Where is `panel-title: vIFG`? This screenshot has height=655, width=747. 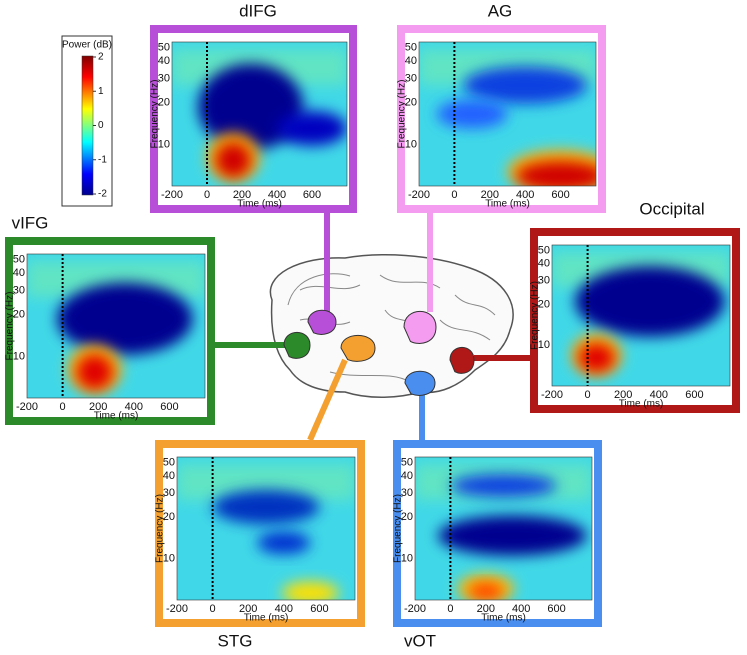 panel-title: vIFG is located at coordinates (30, 222).